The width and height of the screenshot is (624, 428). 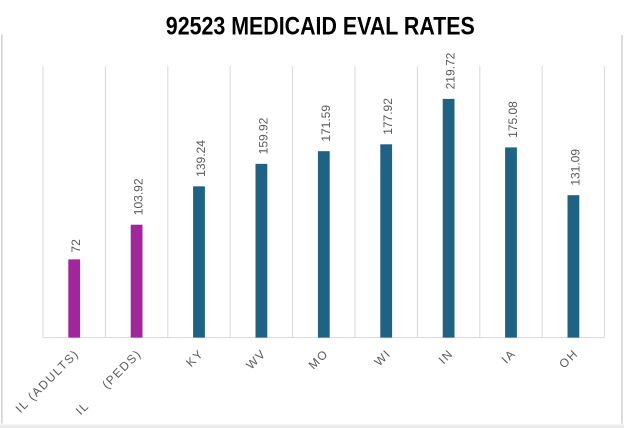 I want to click on svg-text: 175.08, so click(x=513, y=119).